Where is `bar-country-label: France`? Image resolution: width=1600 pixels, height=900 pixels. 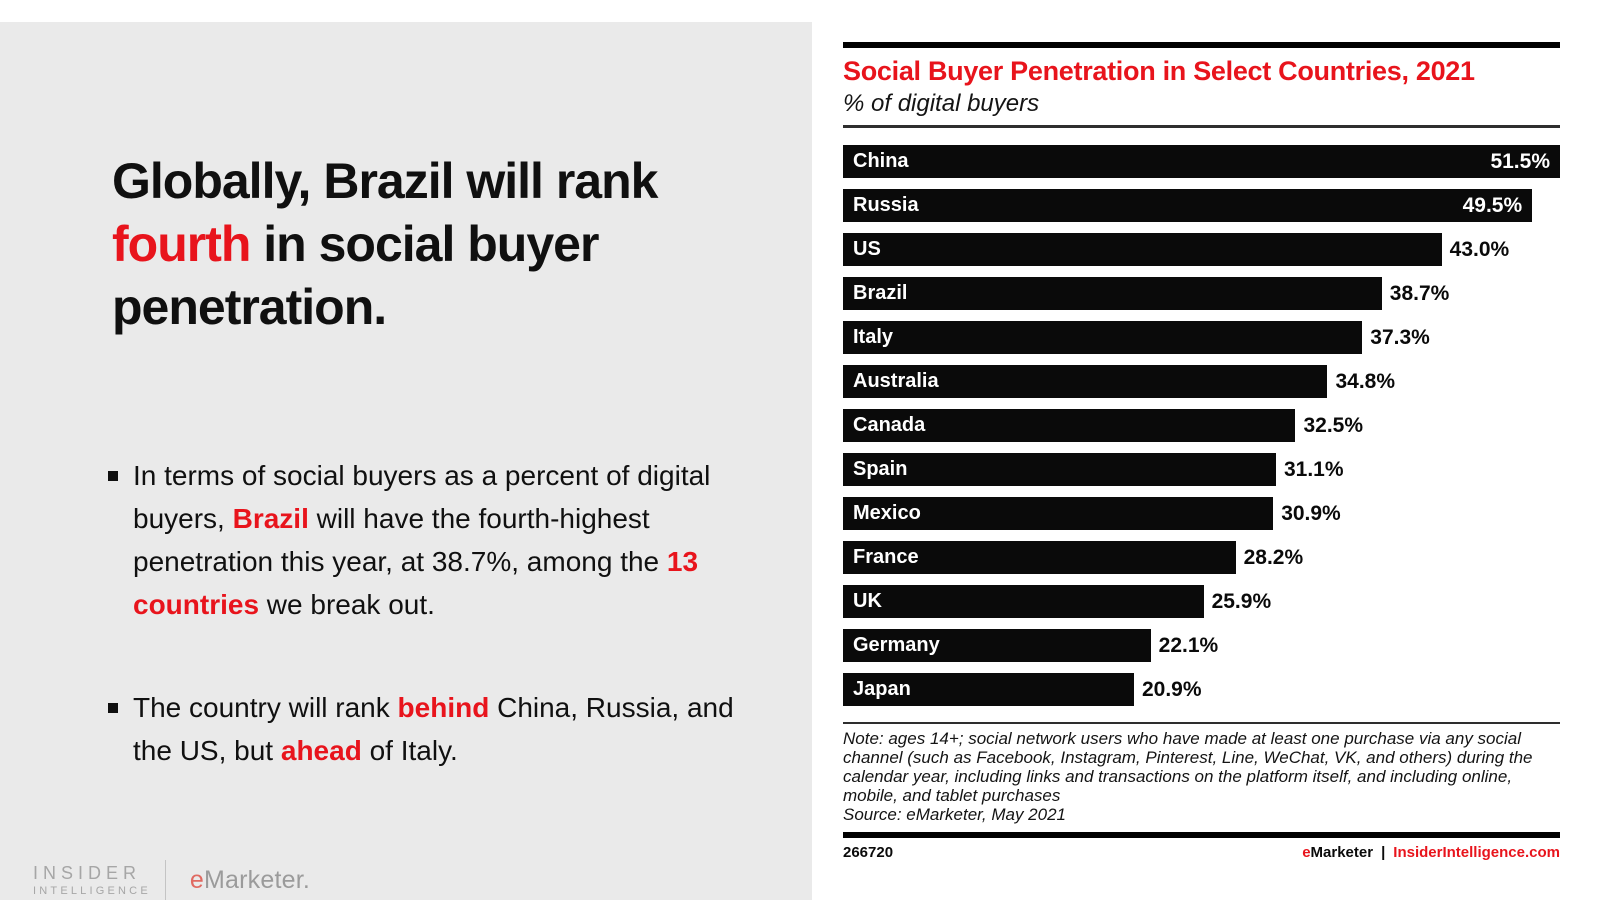 bar-country-label: France is located at coordinates (886, 557).